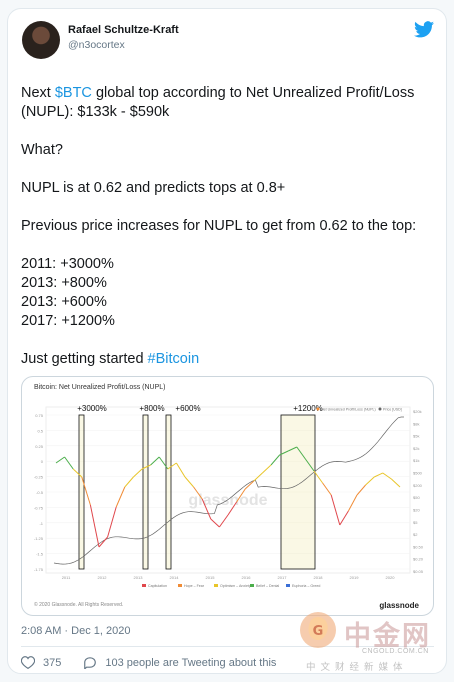 The height and width of the screenshot is (682, 454). Describe the element at coordinates (187, 408) in the screenshot. I see `gain-annotation: +600%` at that location.